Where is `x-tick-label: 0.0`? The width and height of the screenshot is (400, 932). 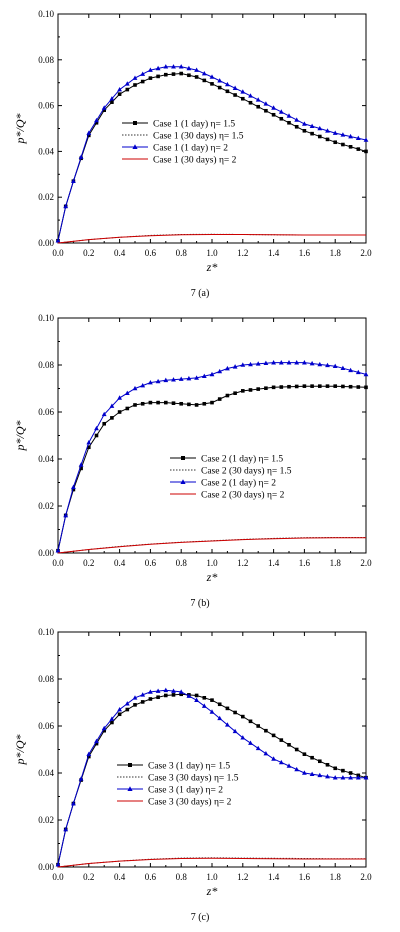 x-tick-label: 0.0 is located at coordinates (58, 563).